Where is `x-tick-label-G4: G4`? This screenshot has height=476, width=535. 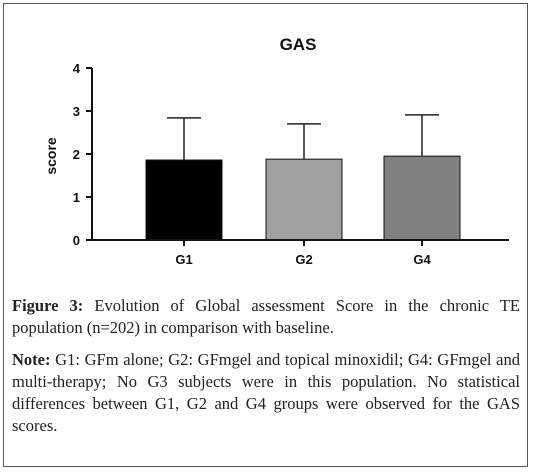
x-tick-label-G4: G4 is located at coordinates (422, 259).